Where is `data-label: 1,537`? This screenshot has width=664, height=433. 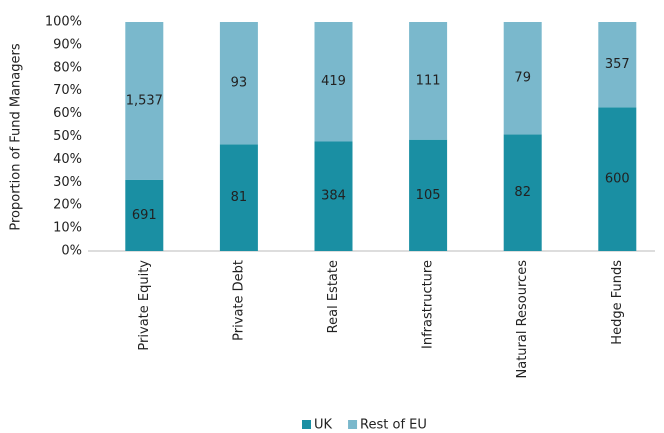 data-label: 1,537 is located at coordinates (144, 100).